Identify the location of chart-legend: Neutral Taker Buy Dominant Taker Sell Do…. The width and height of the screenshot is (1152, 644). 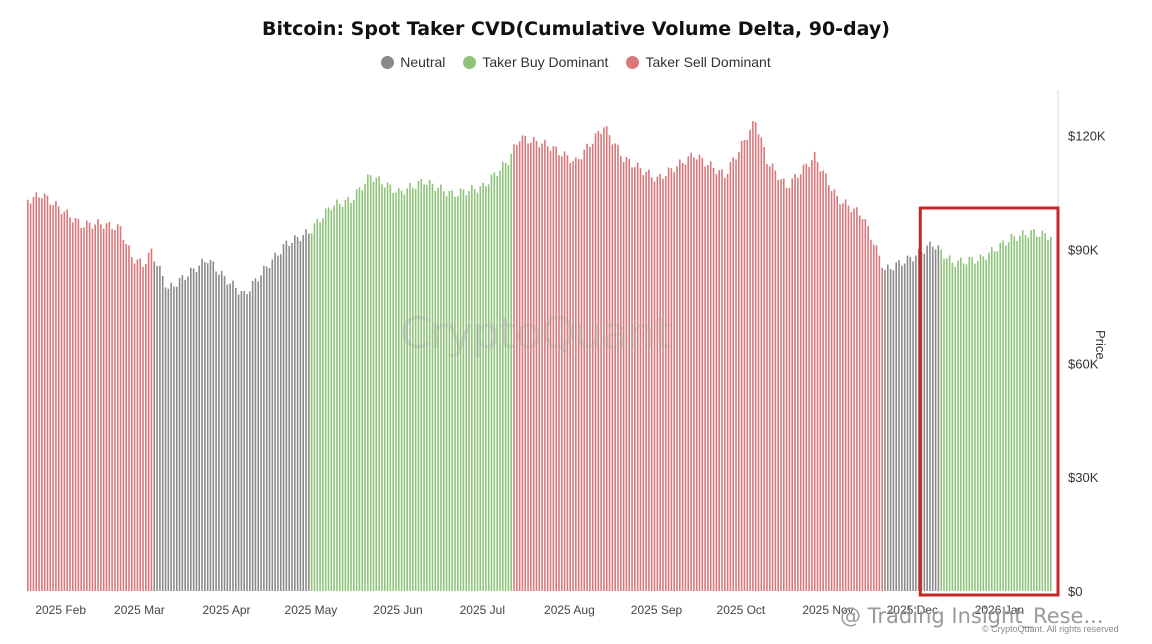
(576, 62).